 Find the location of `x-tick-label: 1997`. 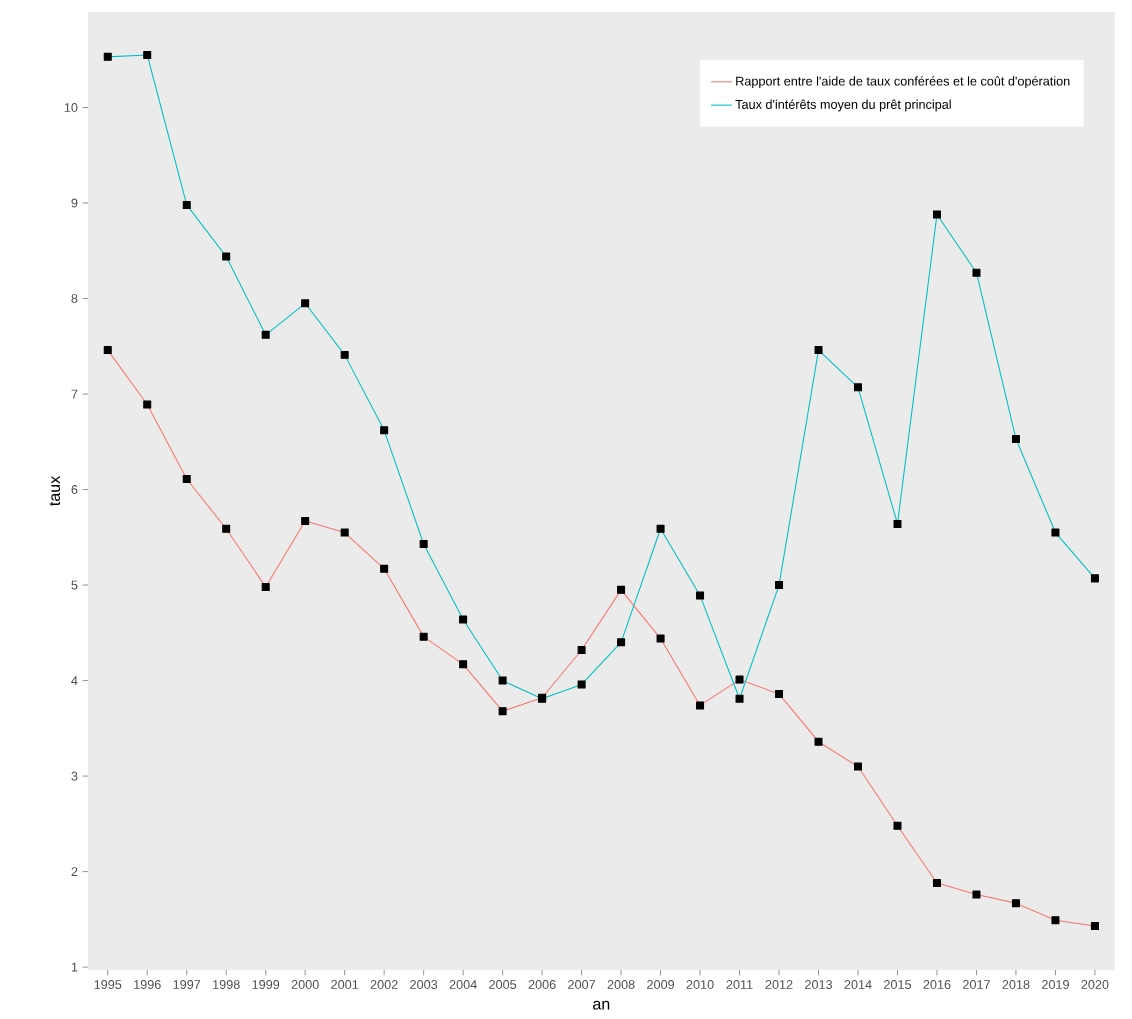

x-tick-label: 1997 is located at coordinates (187, 984).